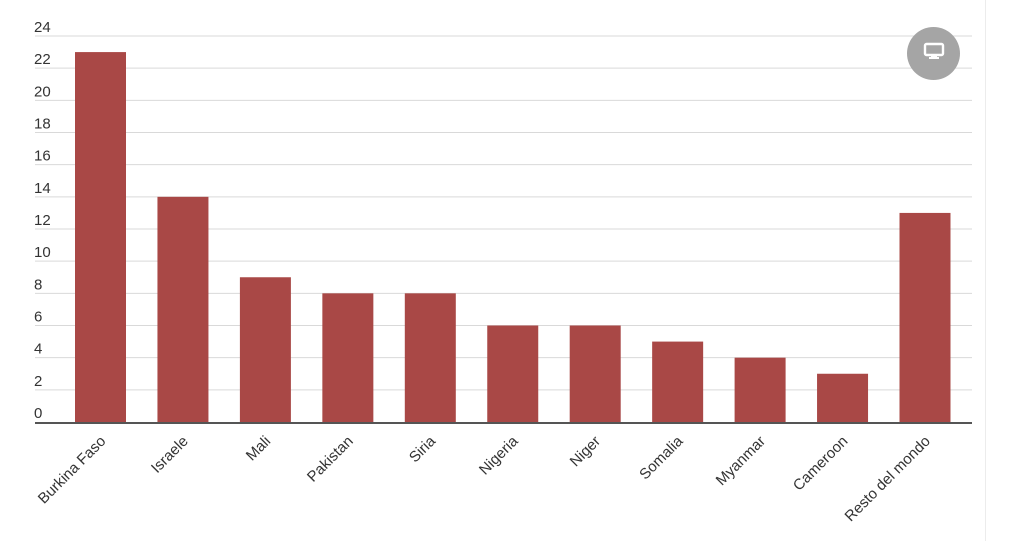 The image size is (1024, 546). I want to click on y-tick-label: 16, so click(42, 156).